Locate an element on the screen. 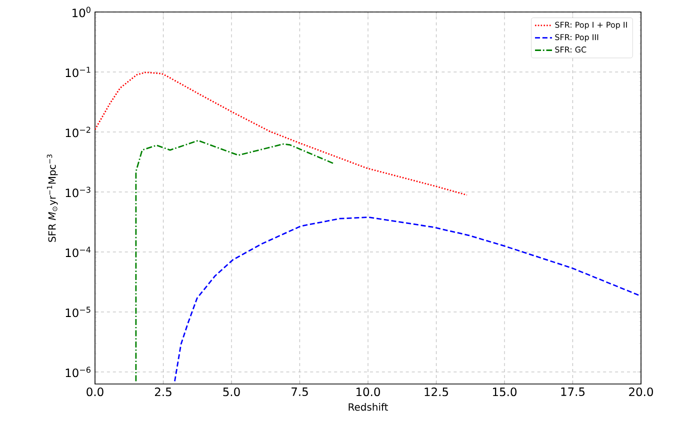  x-tick-label: 15.0 is located at coordinates (504, 392).